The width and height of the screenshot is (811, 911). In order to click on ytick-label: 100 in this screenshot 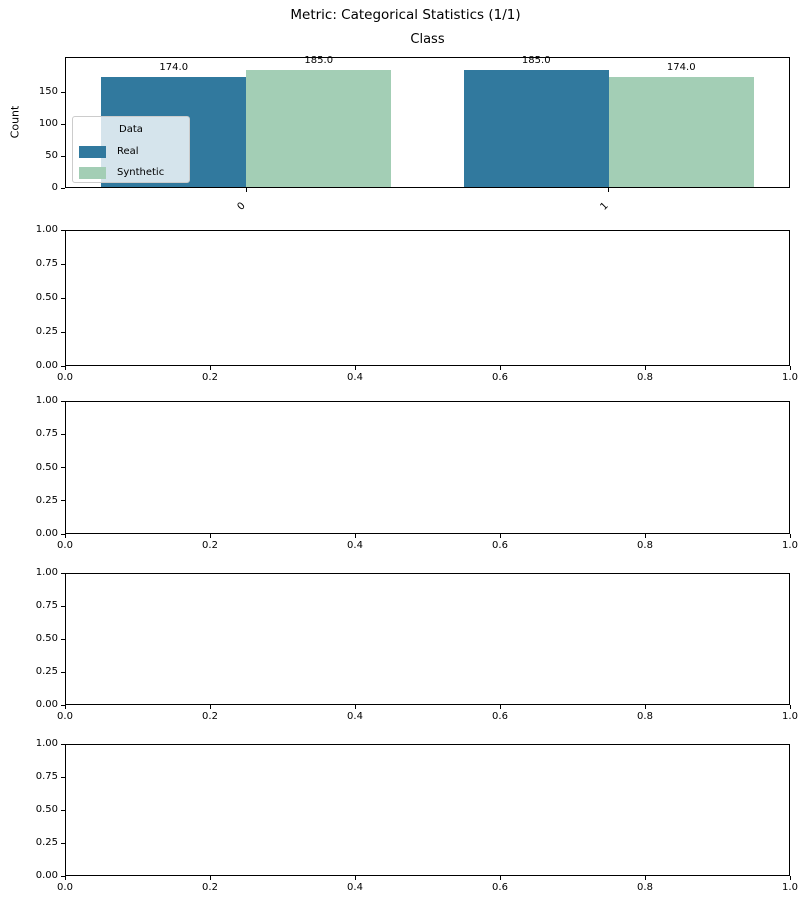, I will do `click(48, 123)`.